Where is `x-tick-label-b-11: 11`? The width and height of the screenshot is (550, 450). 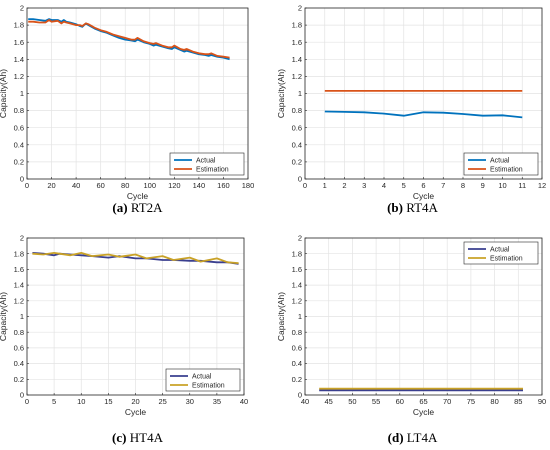
x-tick-label-b-11: 11 is located at coordinates (522, 185).